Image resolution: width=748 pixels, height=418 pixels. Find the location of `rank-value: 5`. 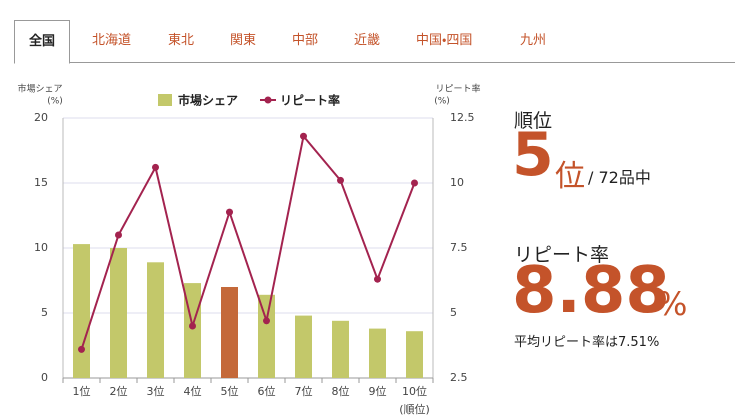

rank-value: 5 is located at coordinates (533, 155).